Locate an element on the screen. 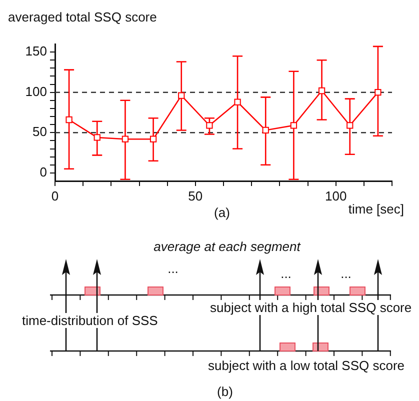 This screenshot has width=419, height=401. y-tick-label: 100 is located at coordinates (36, 91).